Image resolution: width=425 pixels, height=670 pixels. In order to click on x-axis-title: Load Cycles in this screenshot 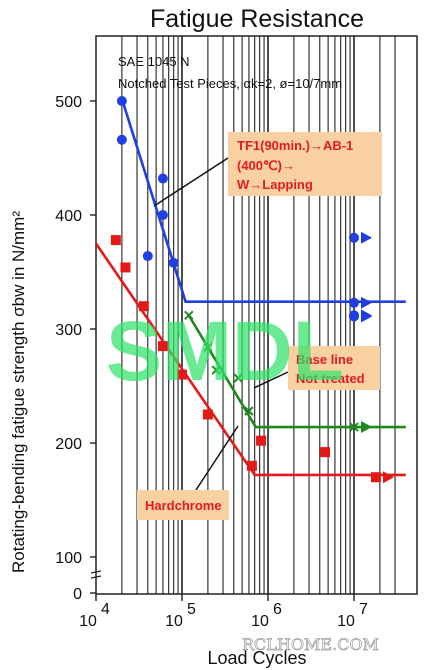, I will do `click(256, 658)`.